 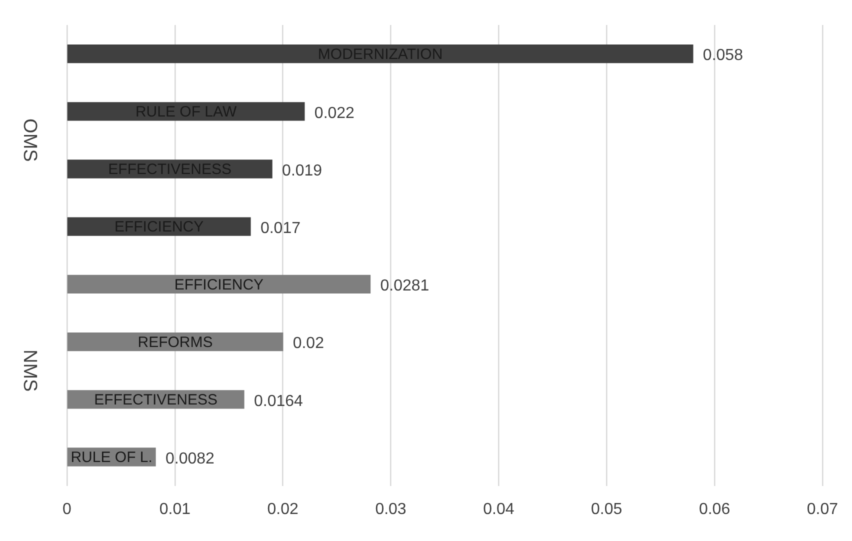 What do you see at coordinates (498, 509) in the screenshot?
I see `x-tick-label: 0.04` at bounding box center [498, 509].